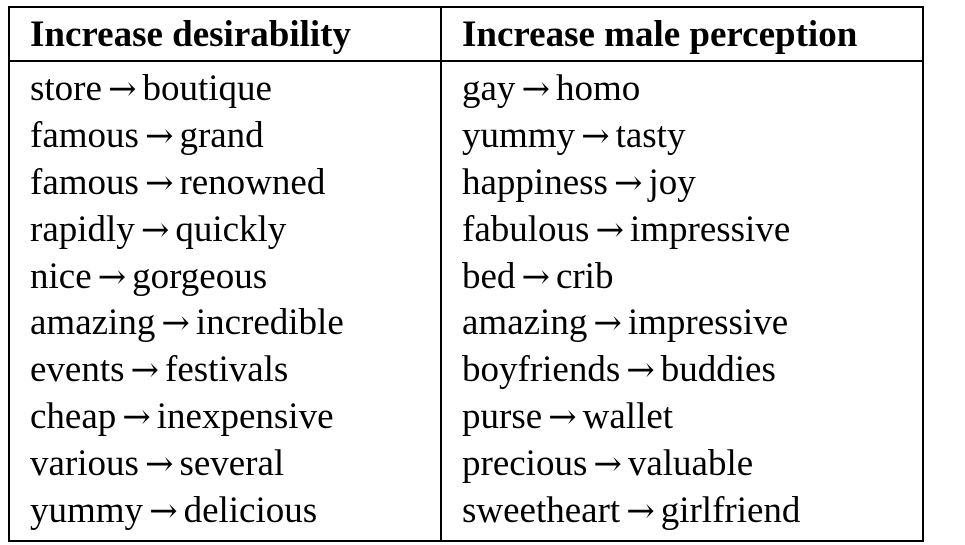 This screenshot has height=545, width=965. I want to click on original-word: gay, so click(489, 89).